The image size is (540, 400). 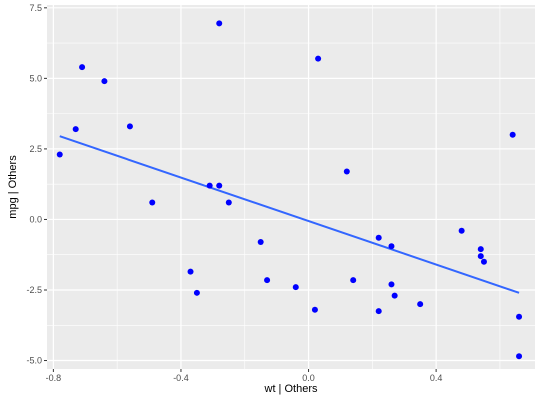 What do you see at coordinates (436, 378) in the screenshot?
I see `x-tick-label: 0.4` at bounding box center [436, 378].